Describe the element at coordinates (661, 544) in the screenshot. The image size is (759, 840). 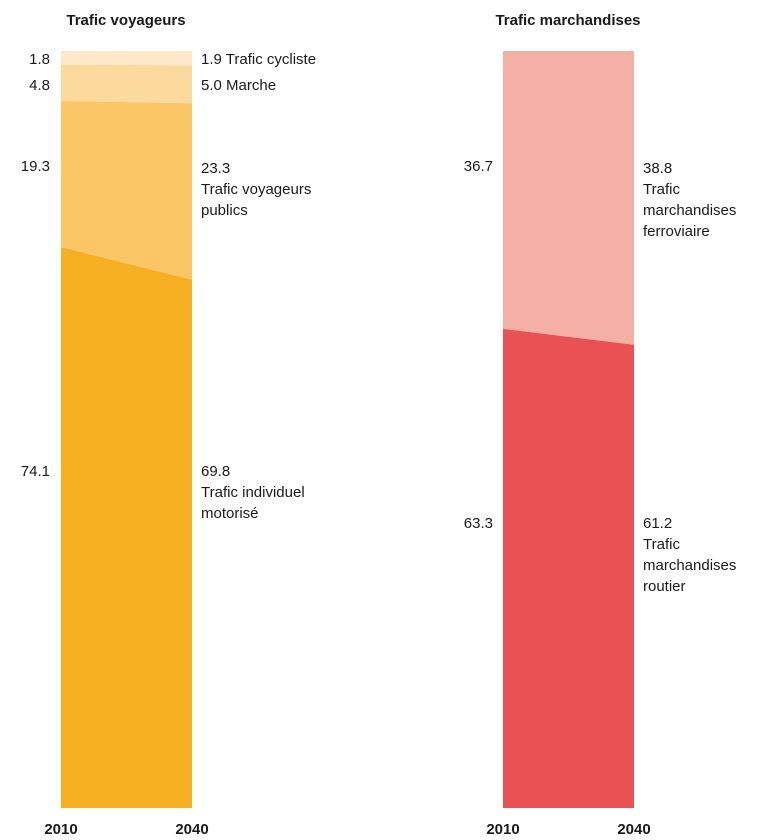
I see `freight-right-label-routier-line-2: Trafic` at that location.